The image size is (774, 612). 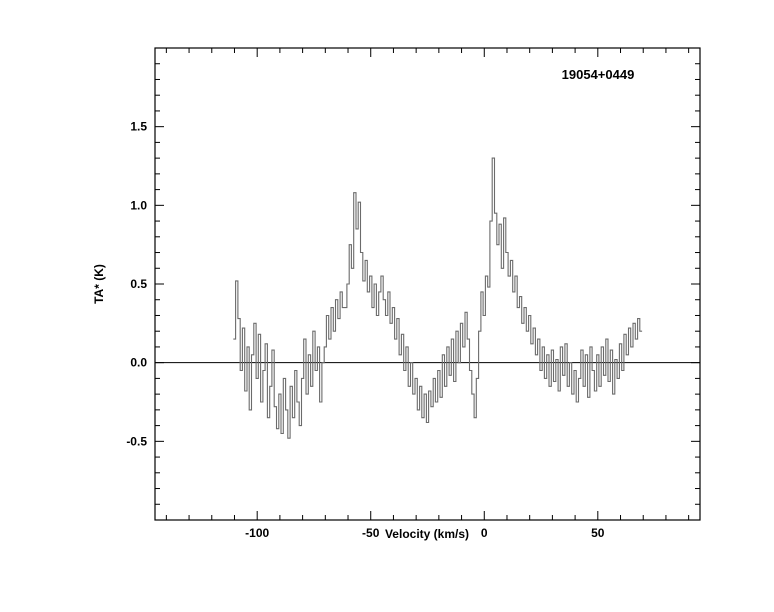 What do you see at coordinates (138, 127) in the screenshot?
I see `y-tick-label: 1.5` at bounding box center [138, 127].